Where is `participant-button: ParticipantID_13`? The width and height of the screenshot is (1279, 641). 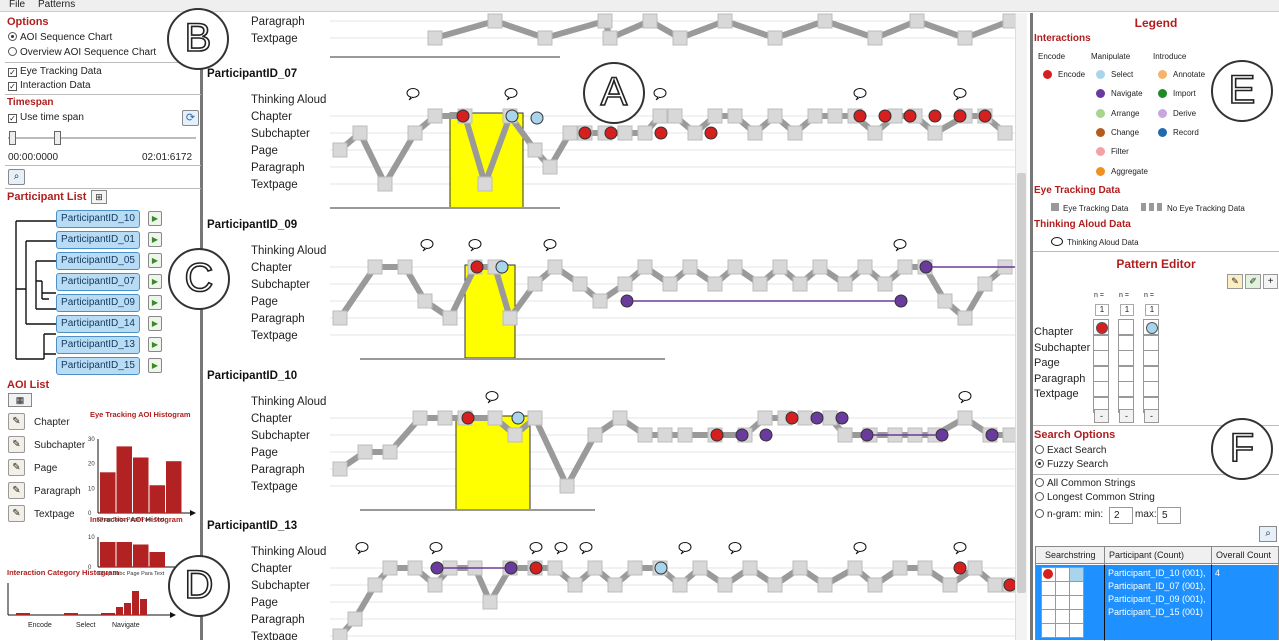 participant-button: ParticipantID_13 is located at coordinates (98, 345).